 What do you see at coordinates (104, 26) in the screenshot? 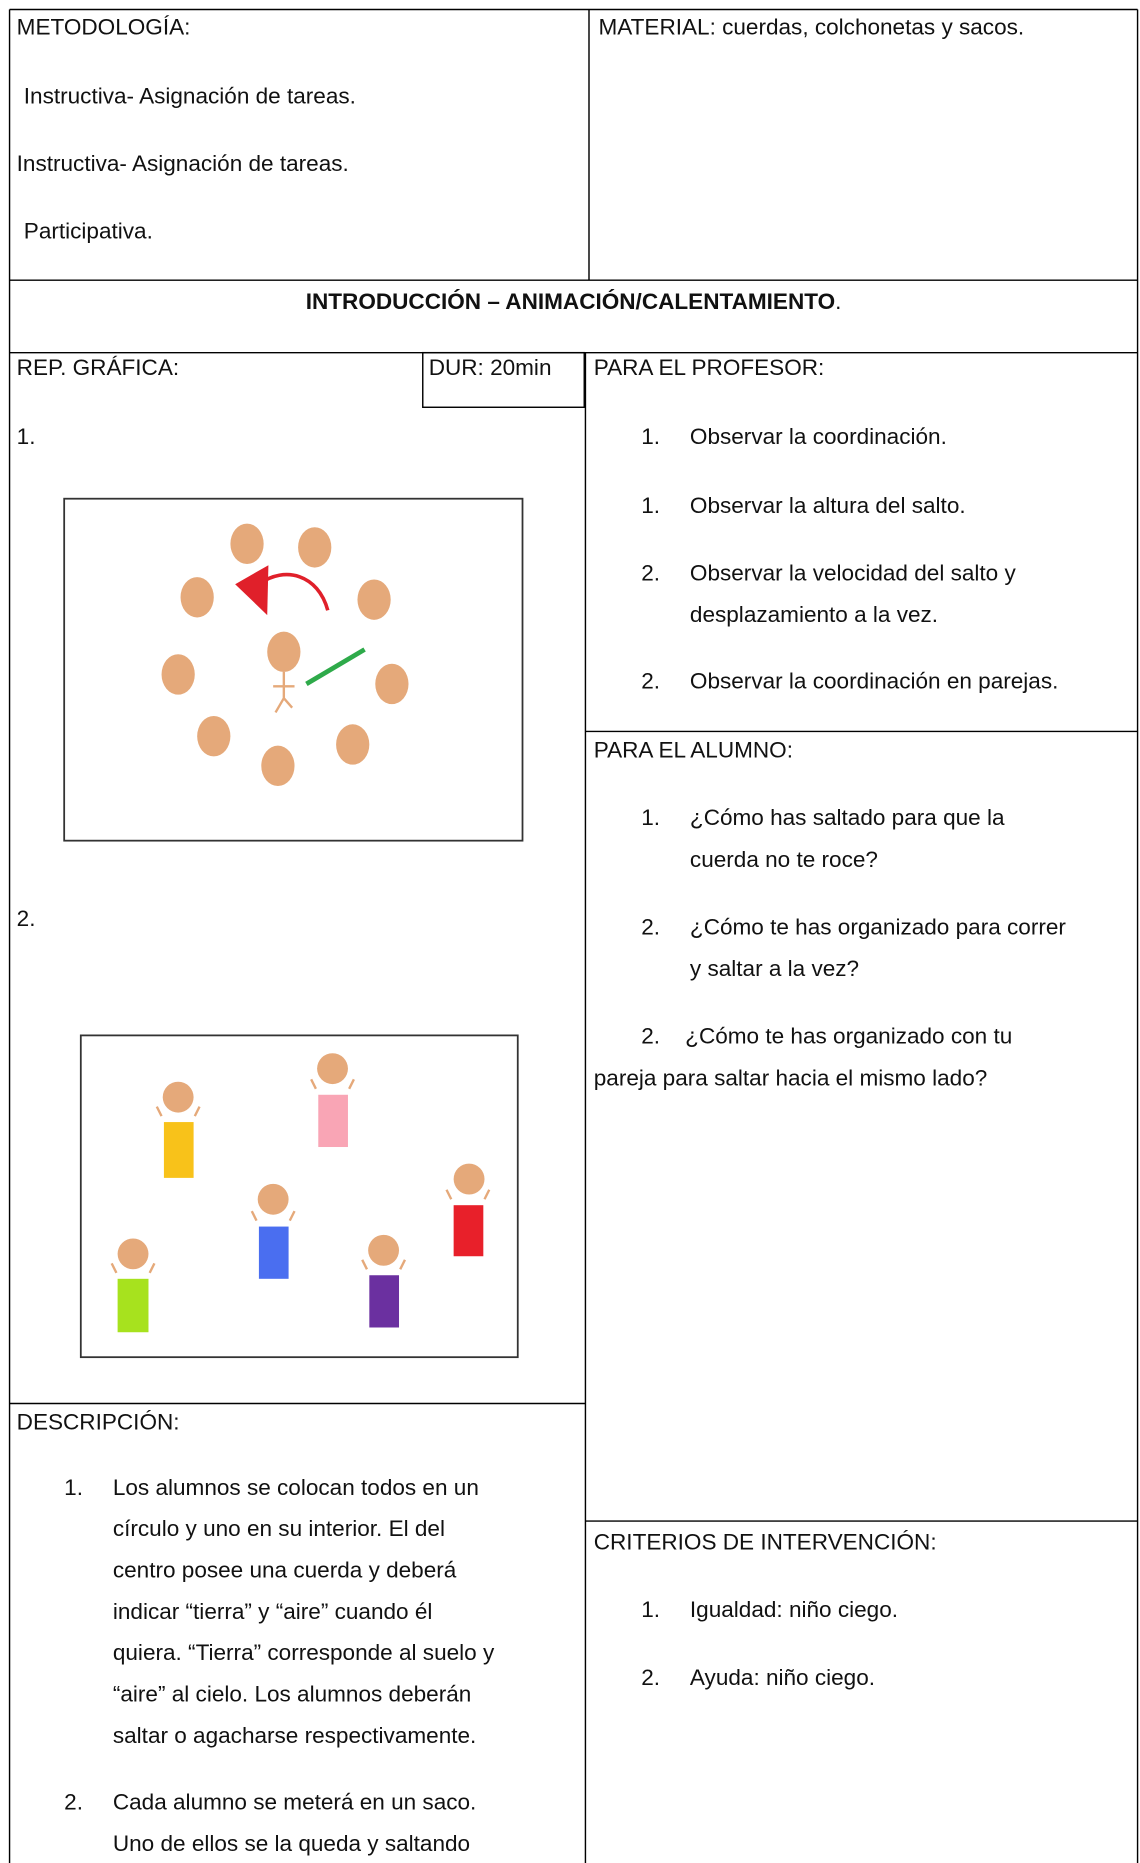
I see `metodologia-label: METODOLOGÍA:` at bounding box center [104, 26].